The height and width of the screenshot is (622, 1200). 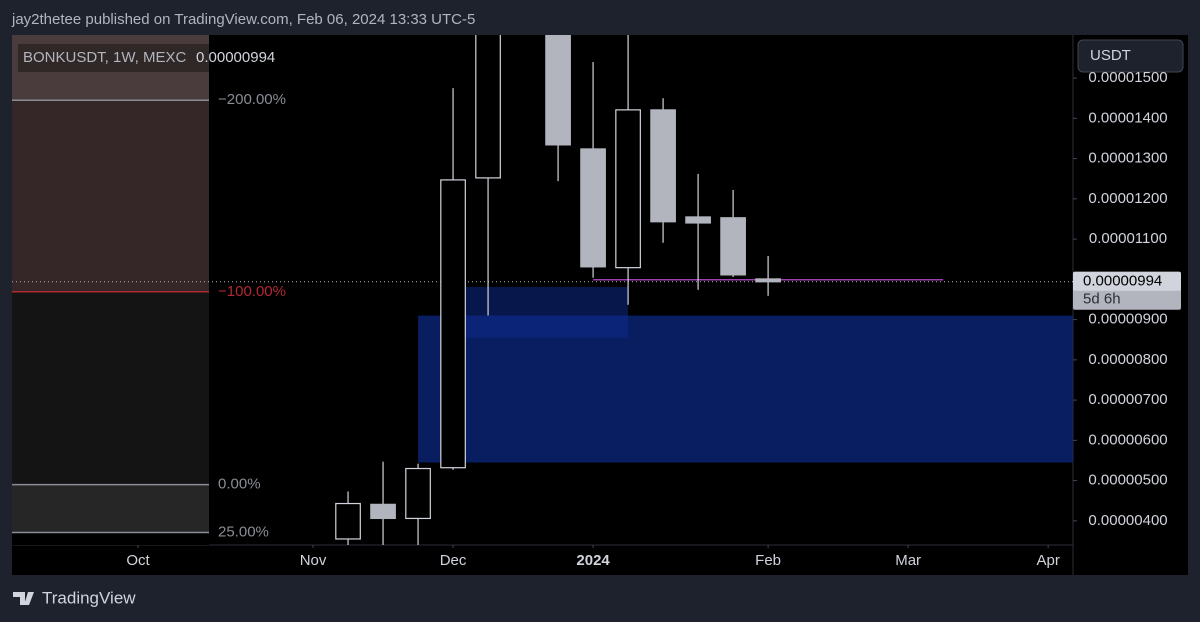 What do you see at coordinates (1127, 520) in the screenshot?
I see `y-tick-label: 0.00000400` at bounding box center [1127, 520].